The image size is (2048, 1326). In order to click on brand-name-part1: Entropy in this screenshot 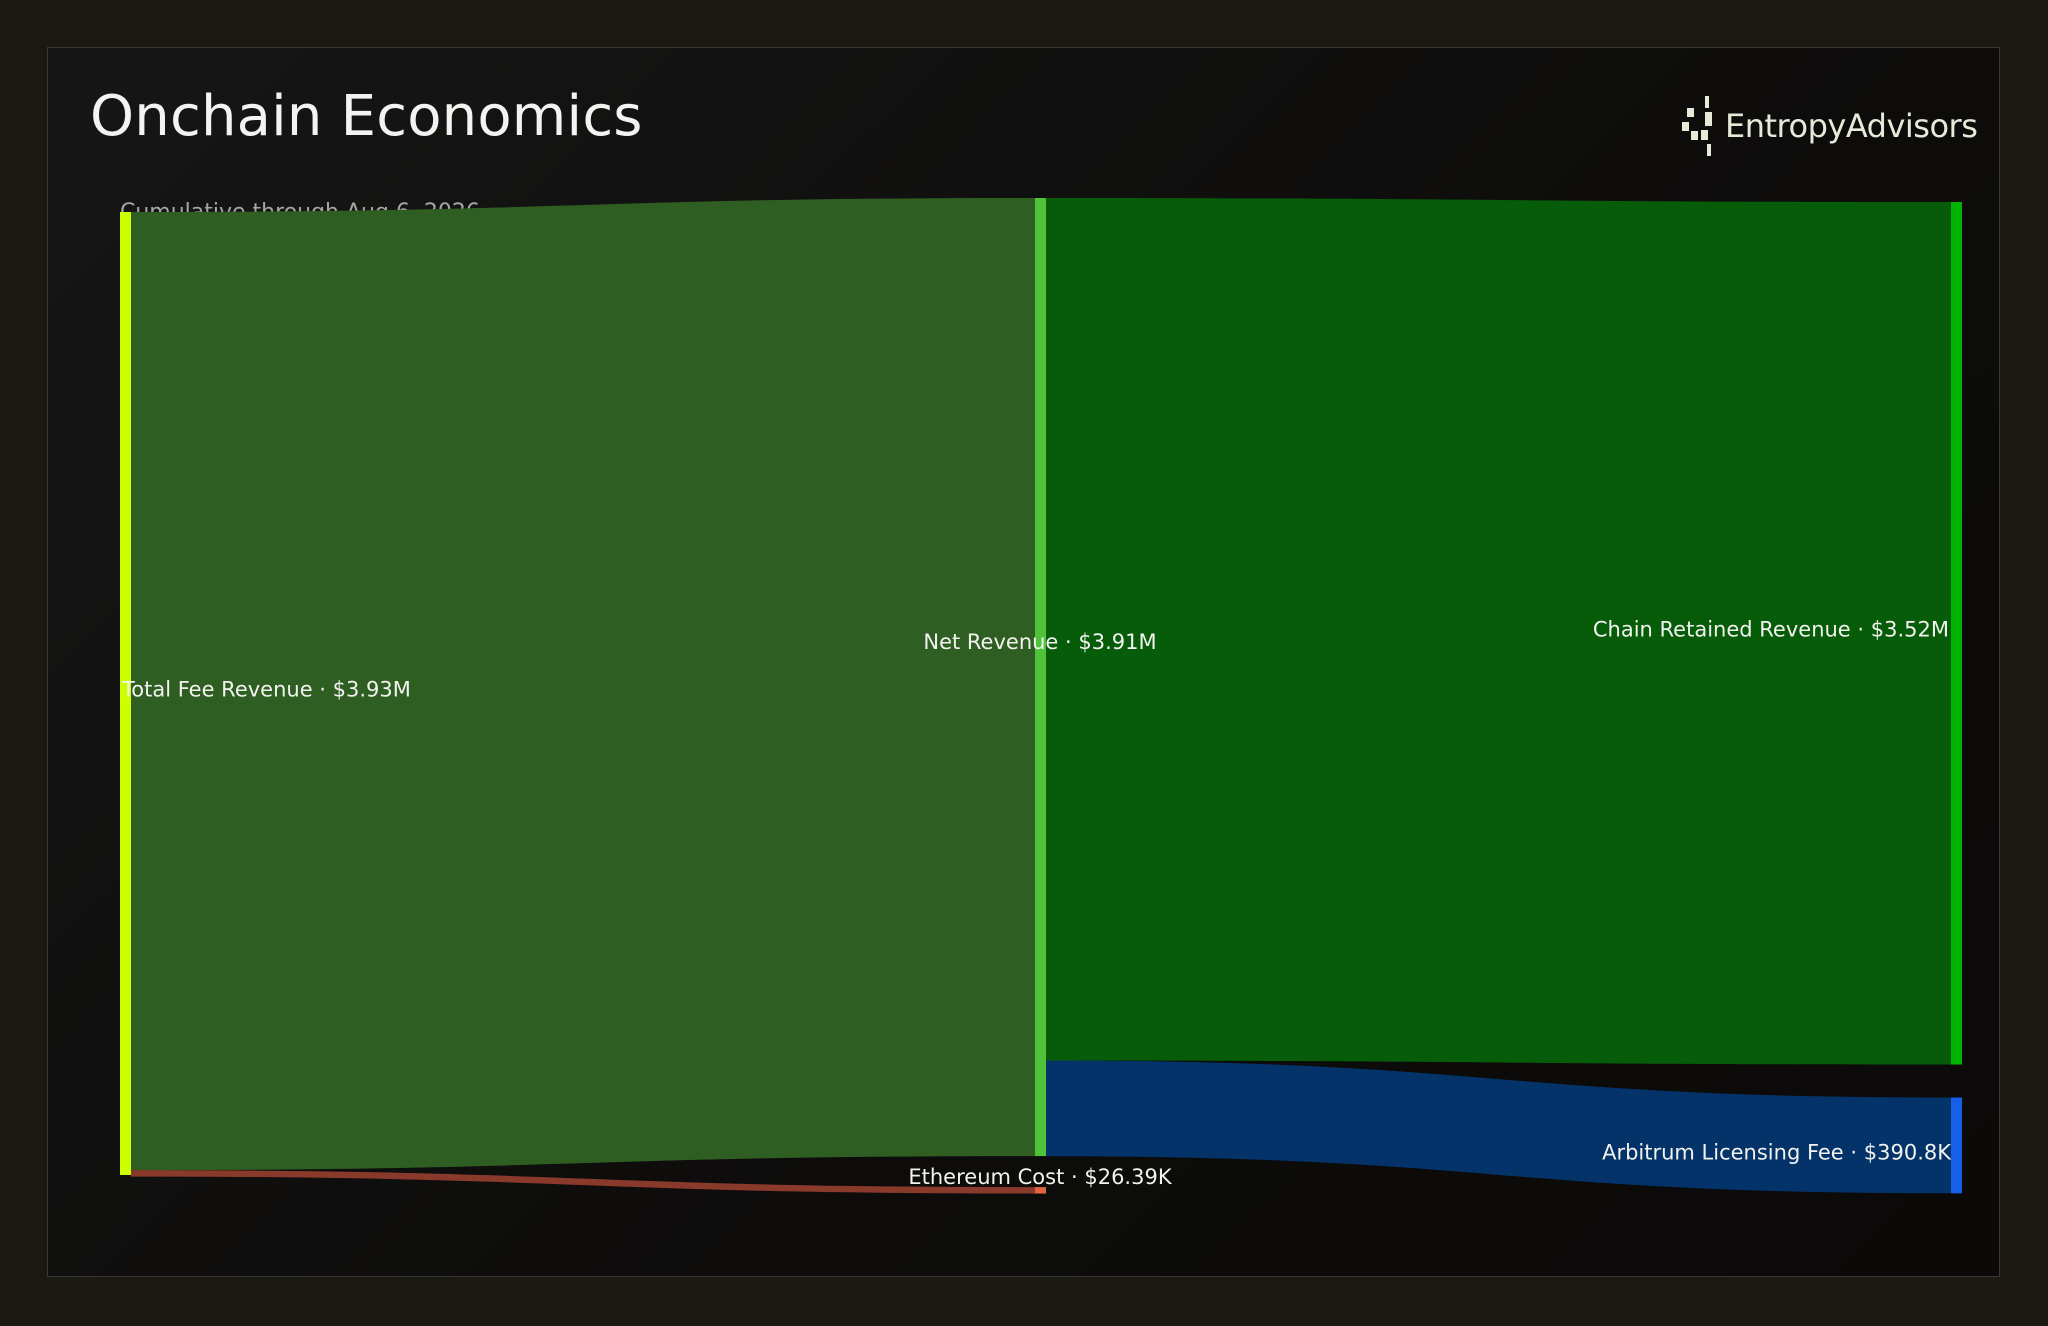, I will do `click(1785, 126)`.